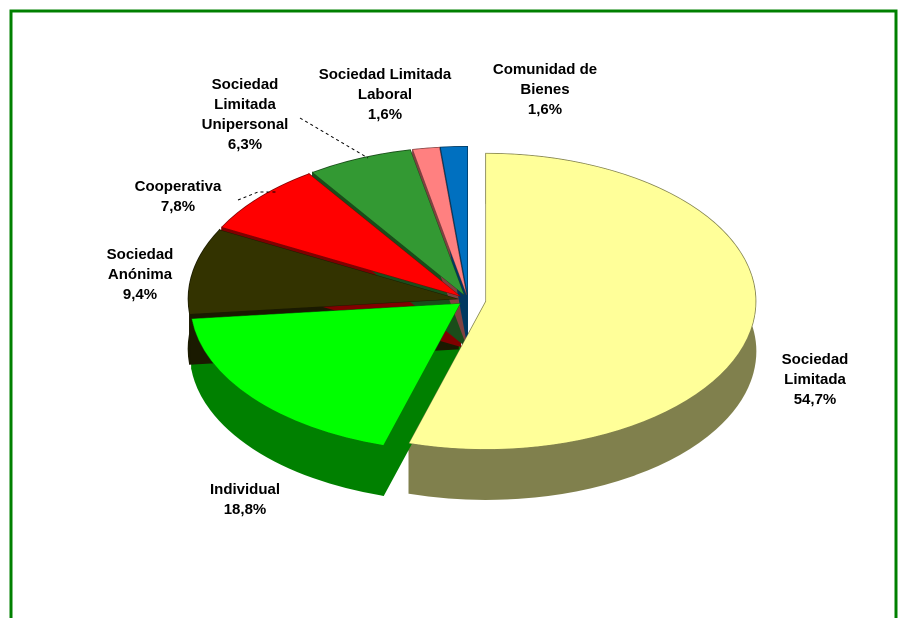 This screenshot has height=618, width=908. I want to click on slice-label: Sociedad Anónima 9,4%, so click(140, 275).